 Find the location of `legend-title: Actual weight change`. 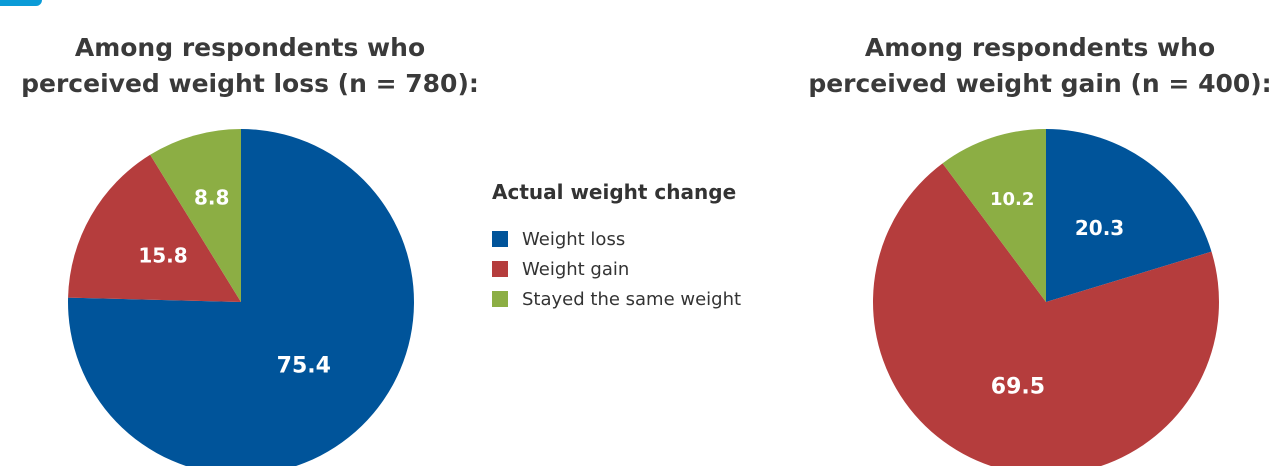

legend-title: Actual weight change is located at coordinates (614, 192).